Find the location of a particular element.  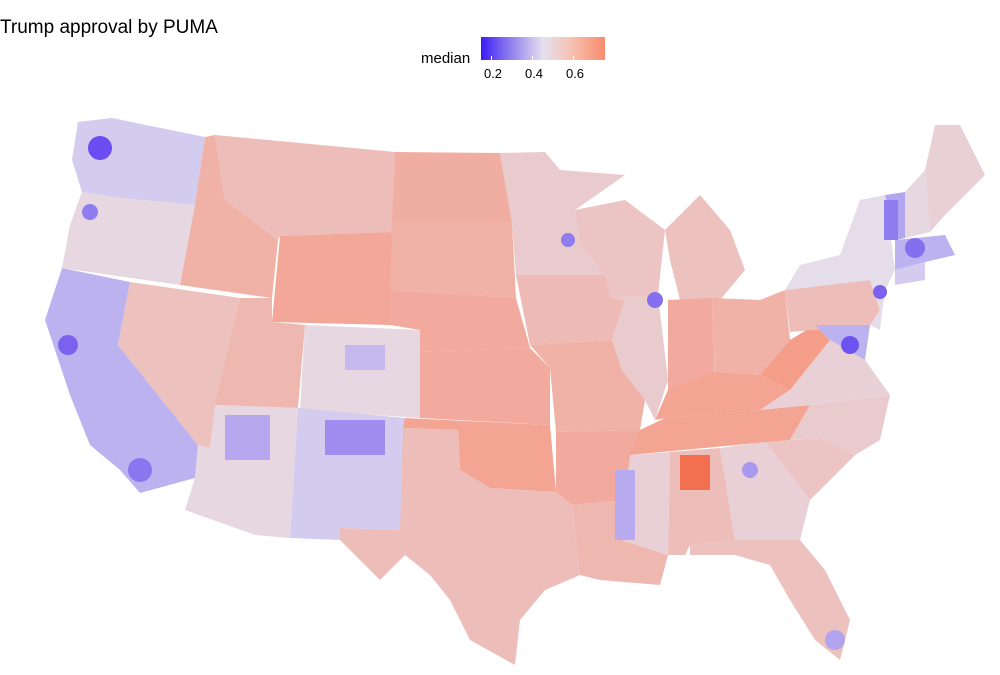

state-WY is located at coordinates (332, 278).